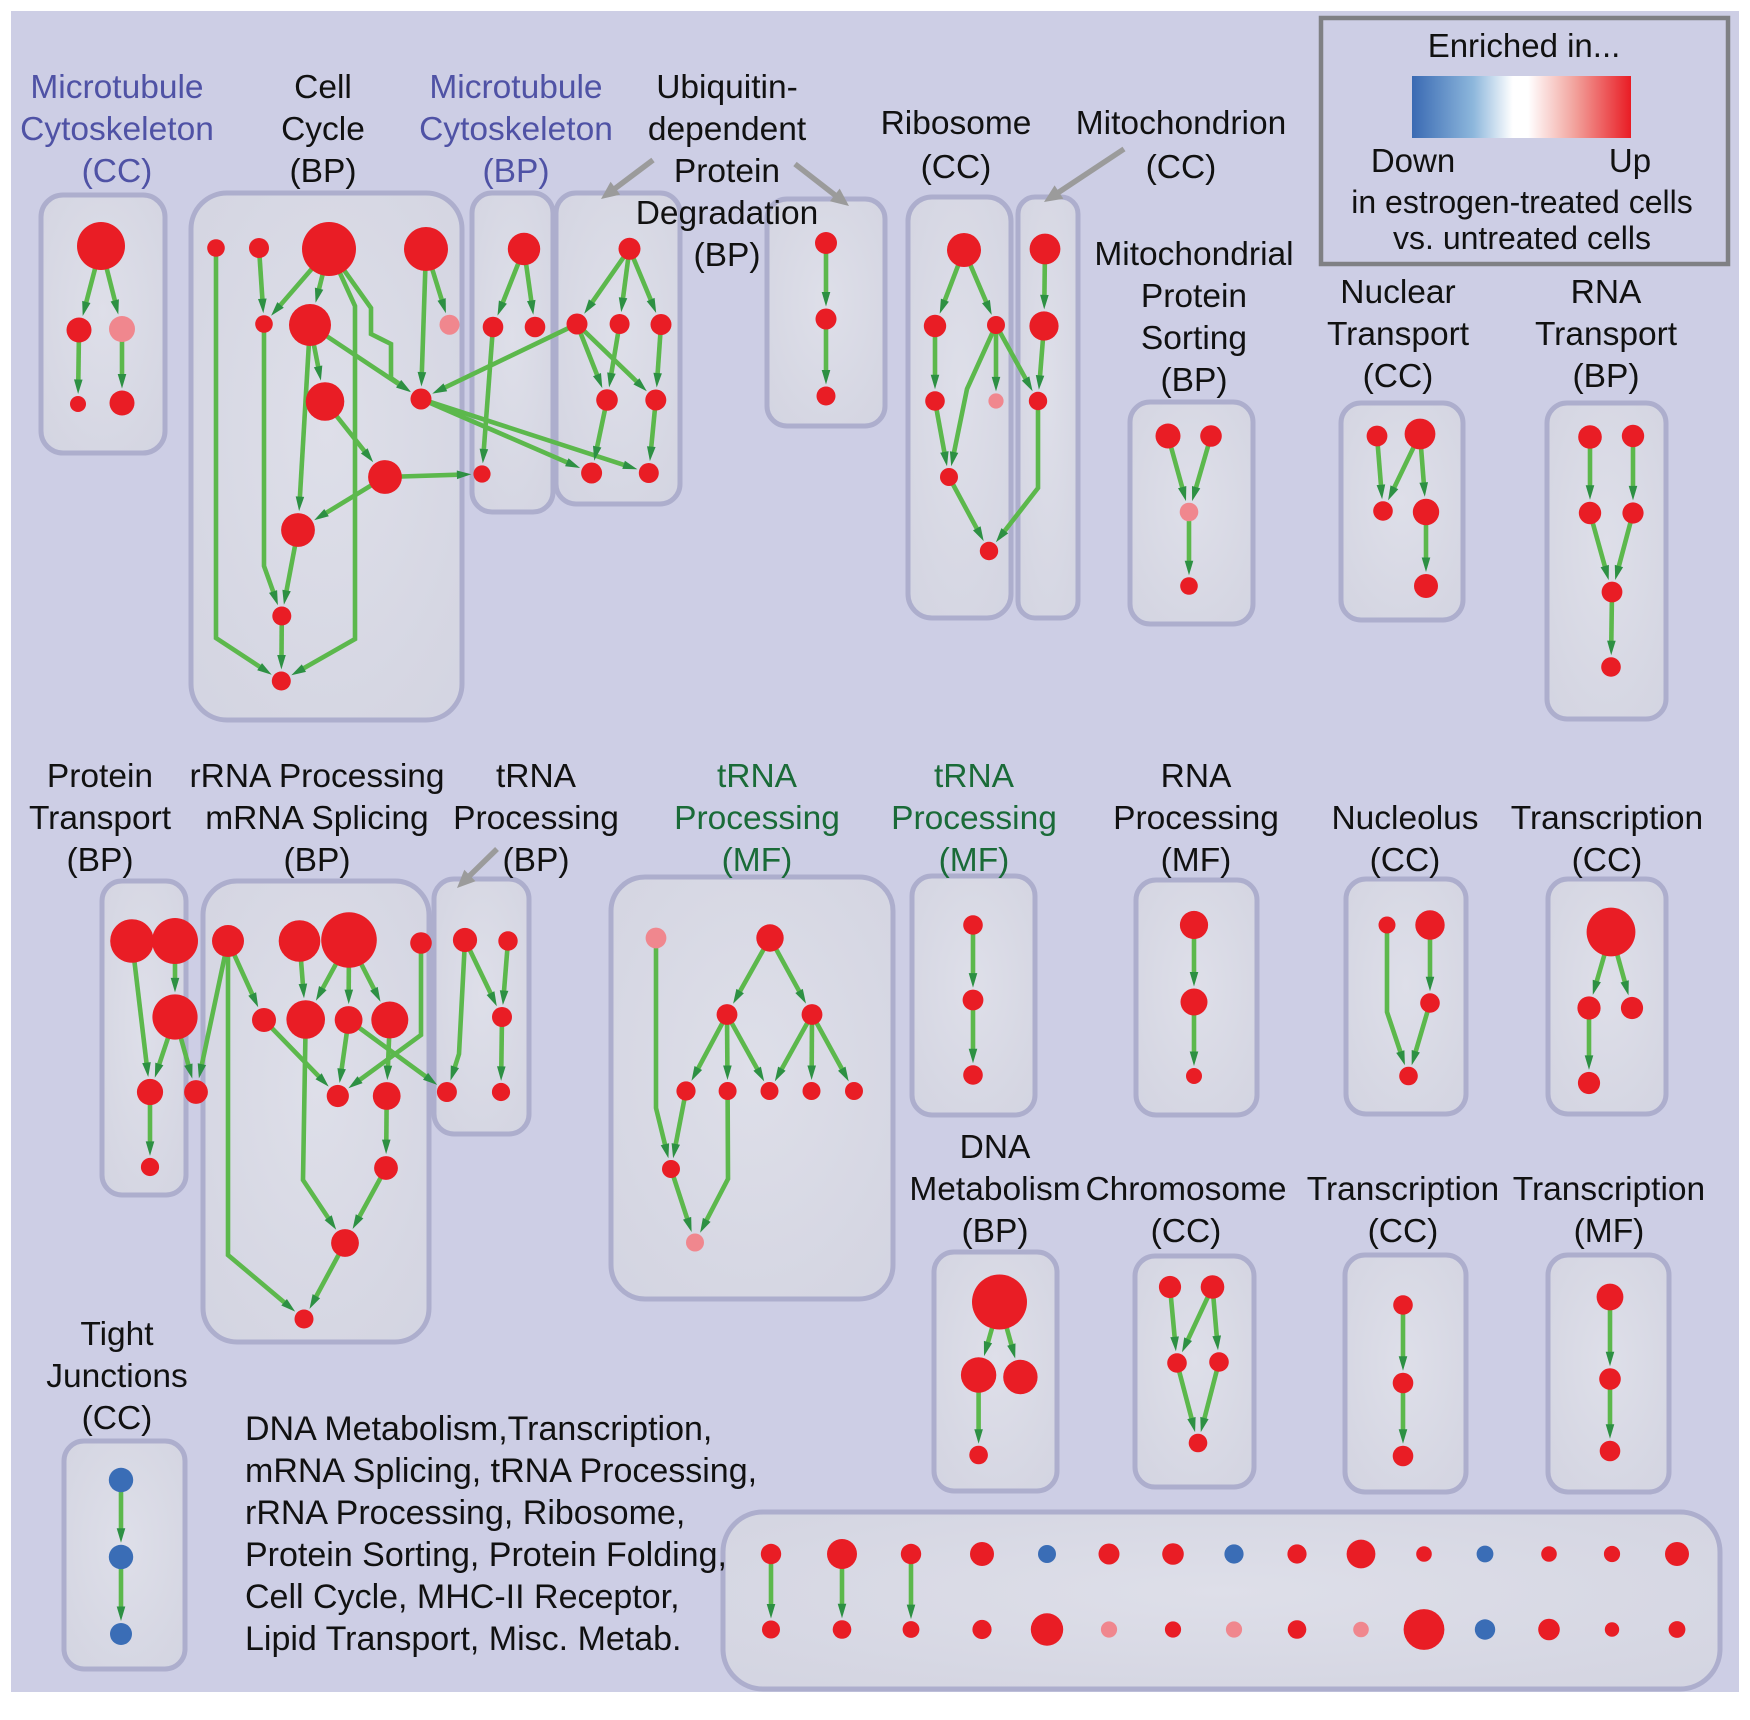 This screenshot has width=1750, height=1720. I want to click on svg-text: Metabolism, so click(994, 1189).